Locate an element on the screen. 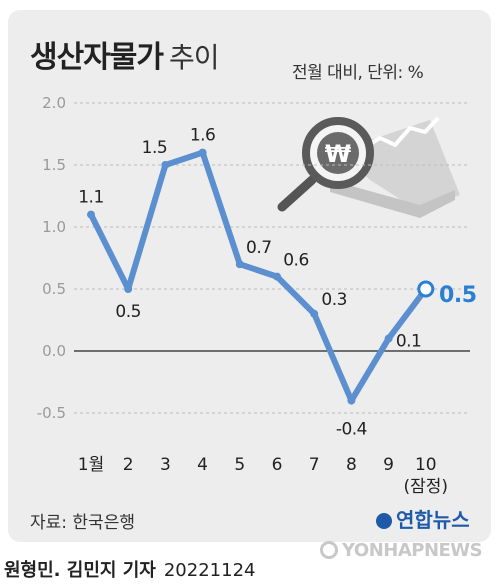 This screenshot has width=499, height=585. x-tick-label: 10 is located at coordinates (426, 465).